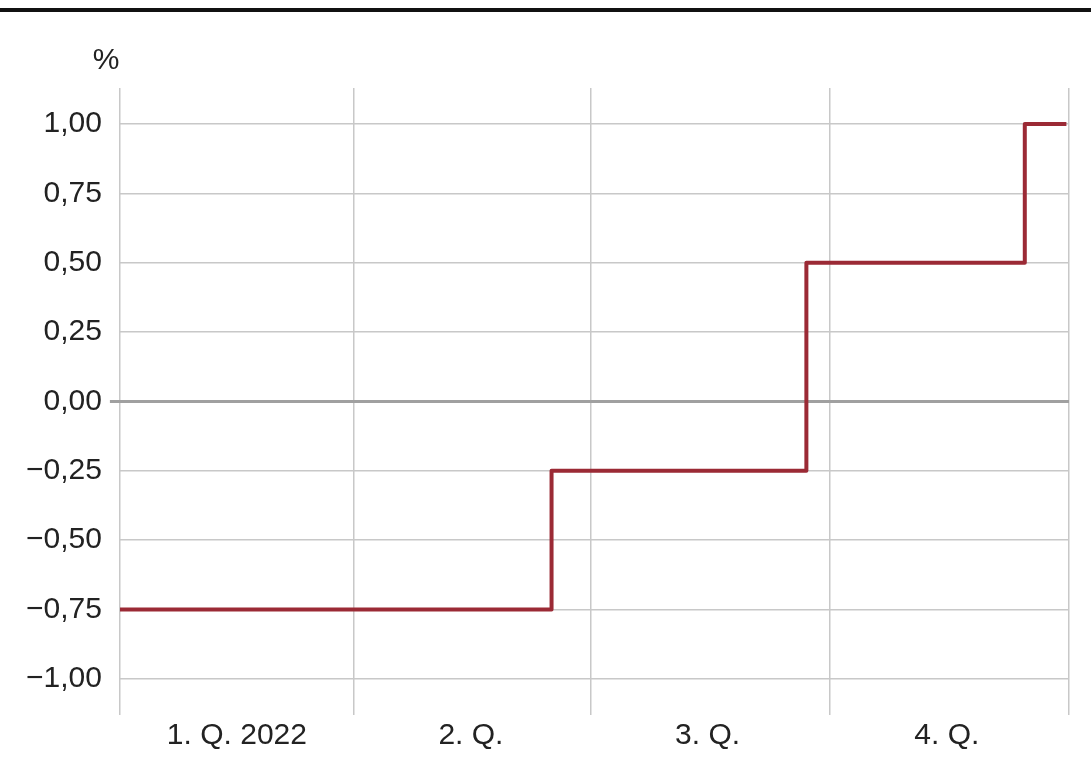 This screenshot has width=1091, height=765. I want to click on y-axis-title: %, so click(106, 59).